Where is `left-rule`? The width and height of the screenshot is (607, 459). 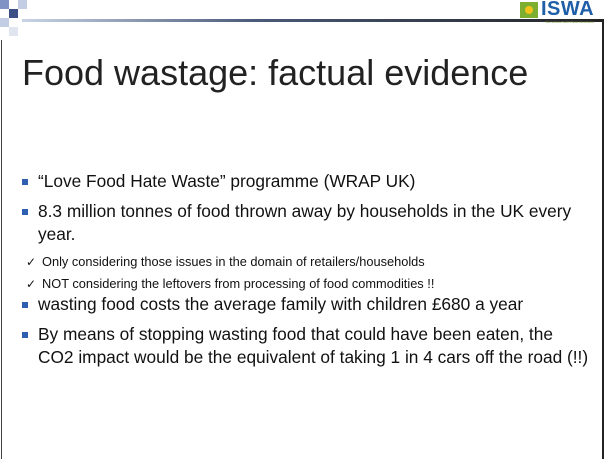
left-rule is located at coordinates (1, 249).